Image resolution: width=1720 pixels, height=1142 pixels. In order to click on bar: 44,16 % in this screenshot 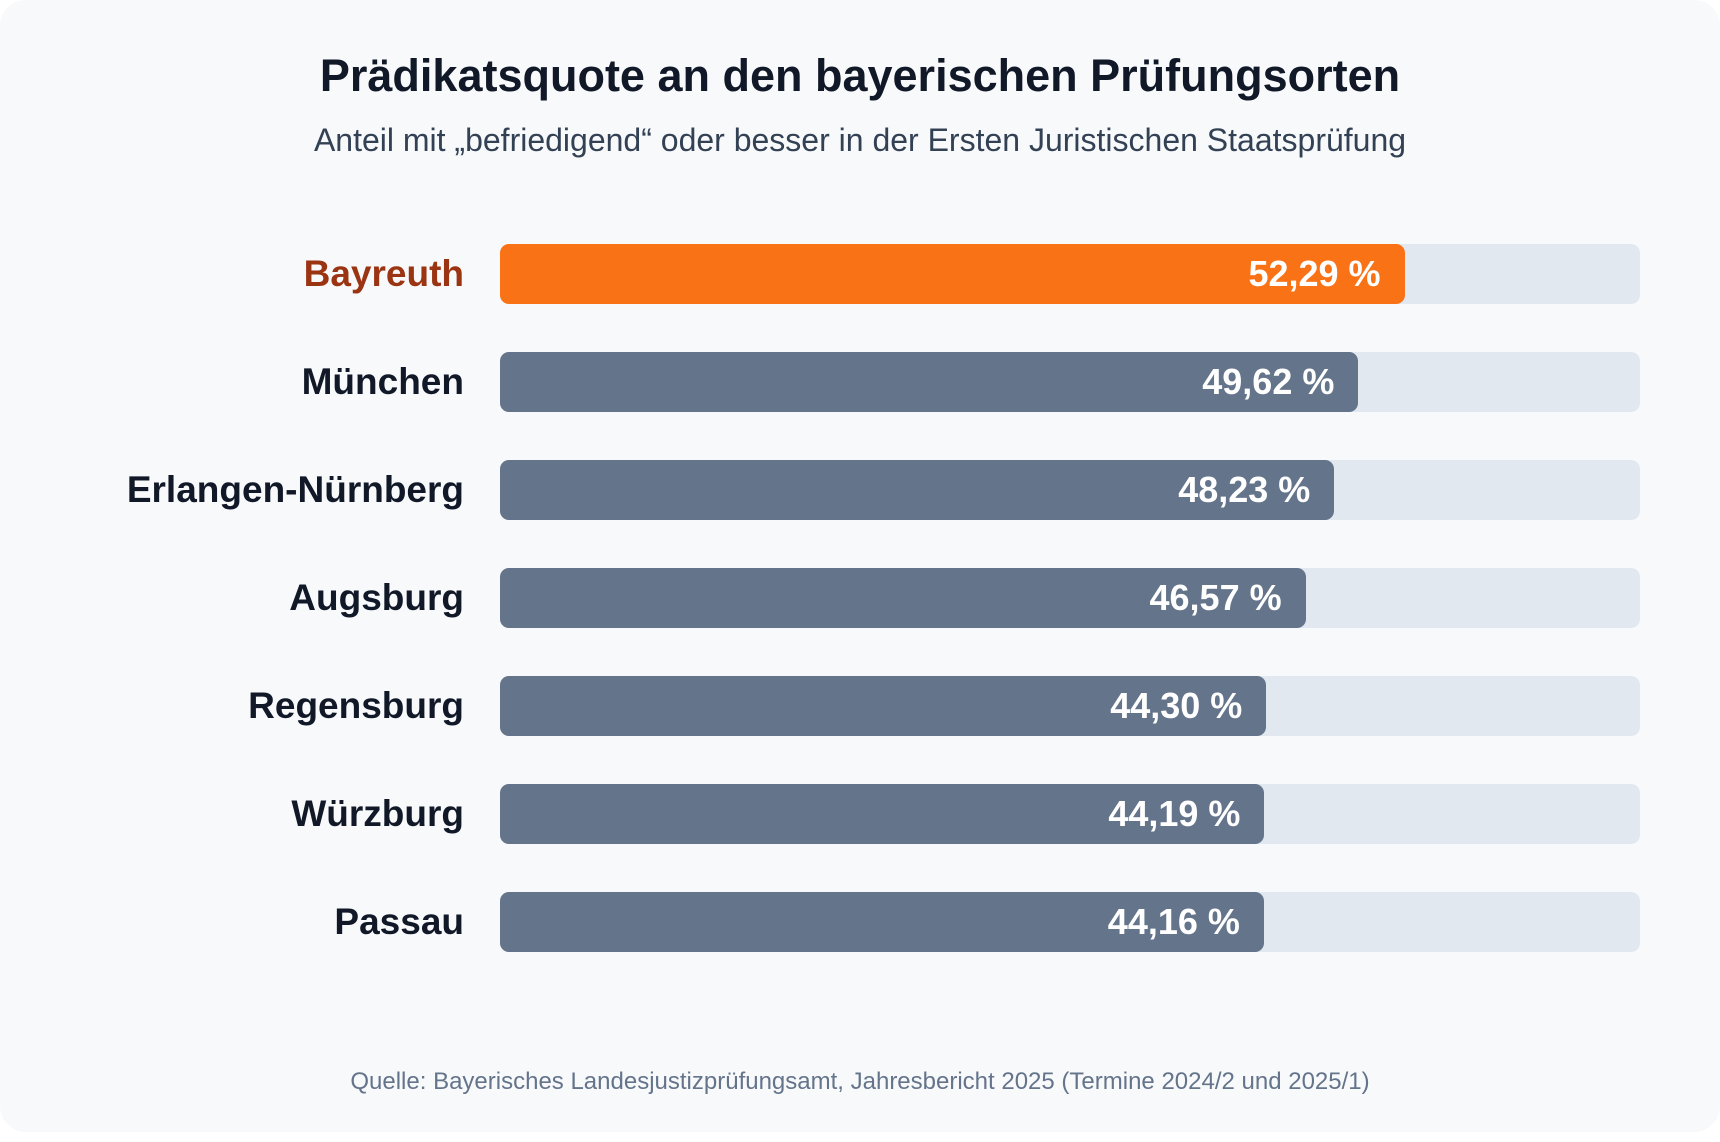, I will do `click(882, 922)`.